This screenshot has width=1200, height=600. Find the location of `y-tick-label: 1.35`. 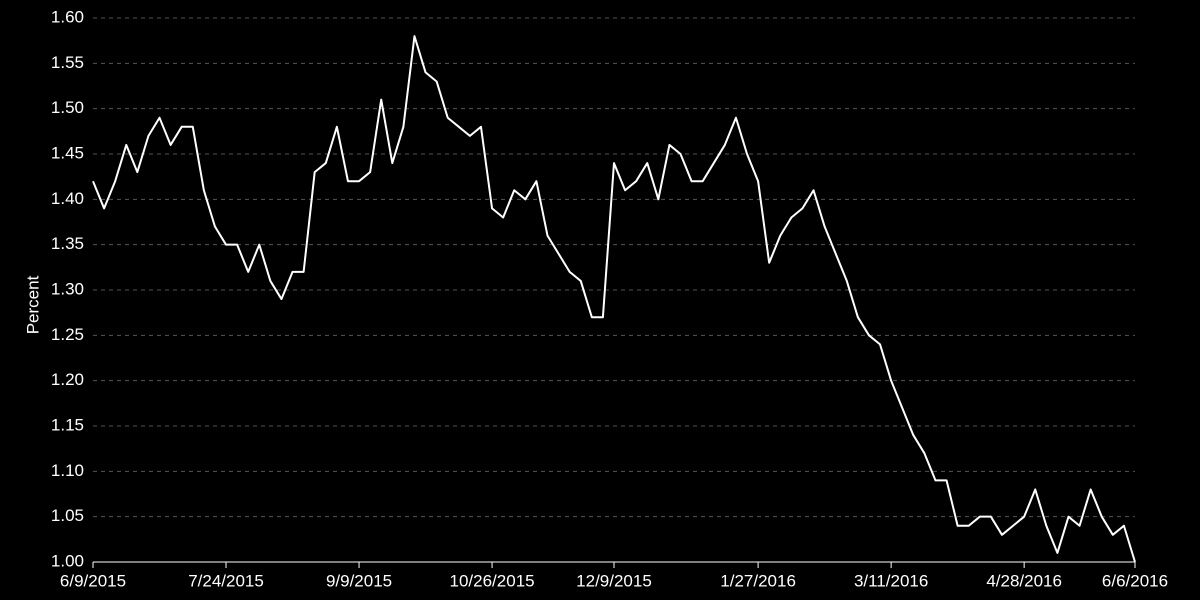

y-tick-label: 1.35 is located at coordinates (67, 243).